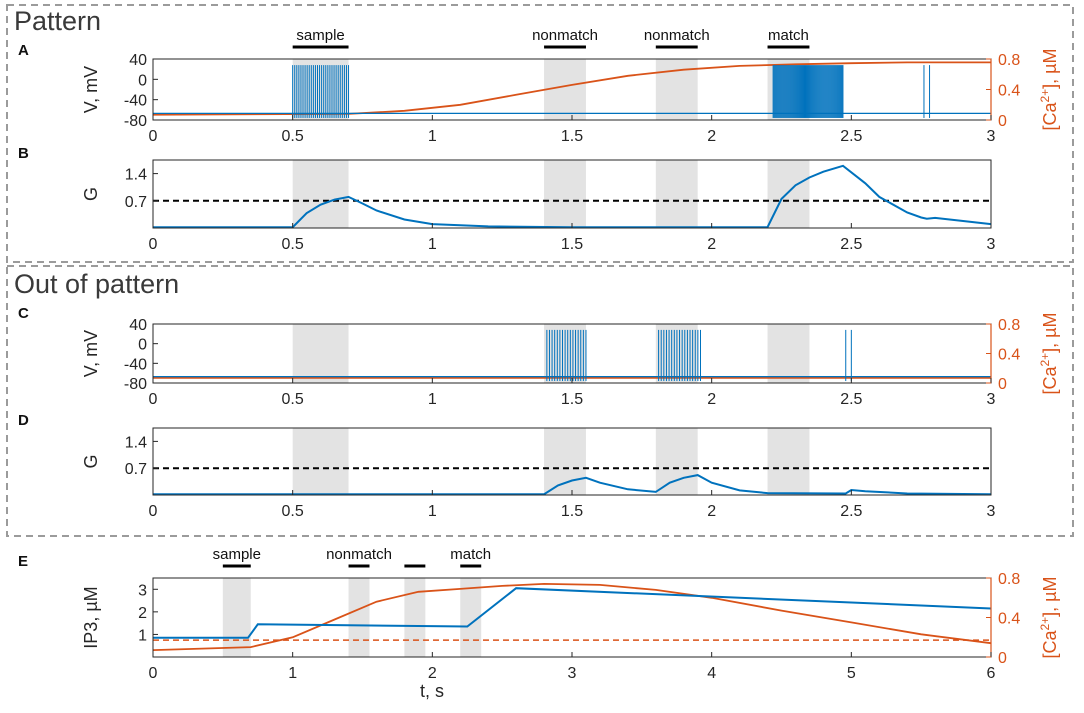  What do you see at coordinates (432, 691) in the screenshot?
I see `x-axis-label: t, s` at bounding box center [432, 691].